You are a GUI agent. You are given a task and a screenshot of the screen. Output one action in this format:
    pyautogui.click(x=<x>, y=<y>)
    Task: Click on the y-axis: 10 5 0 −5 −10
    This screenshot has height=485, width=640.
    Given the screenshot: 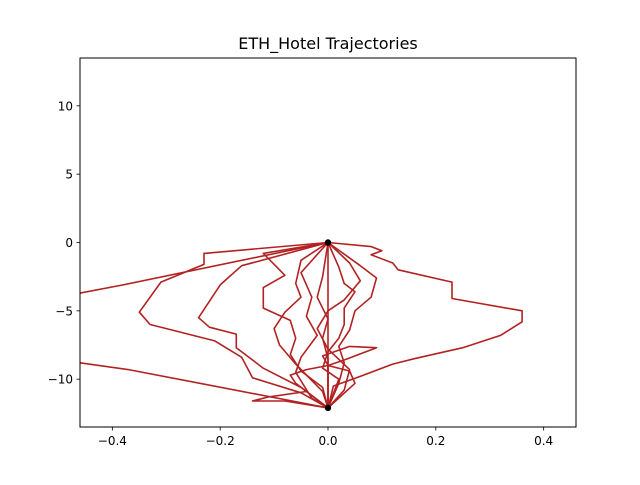 What is the action you would take?
    pyautogui.click(x=64, y=243)
    